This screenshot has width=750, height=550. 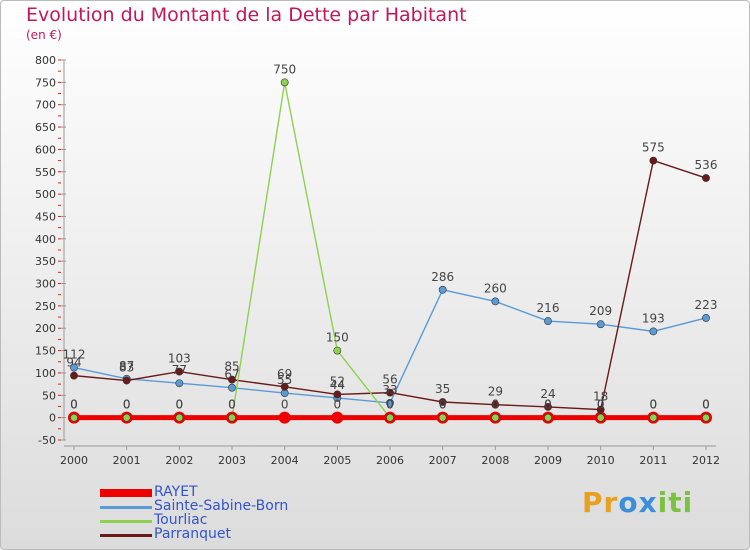 I want to click on x-tick-label: 2002, so click(x=179, y=460).